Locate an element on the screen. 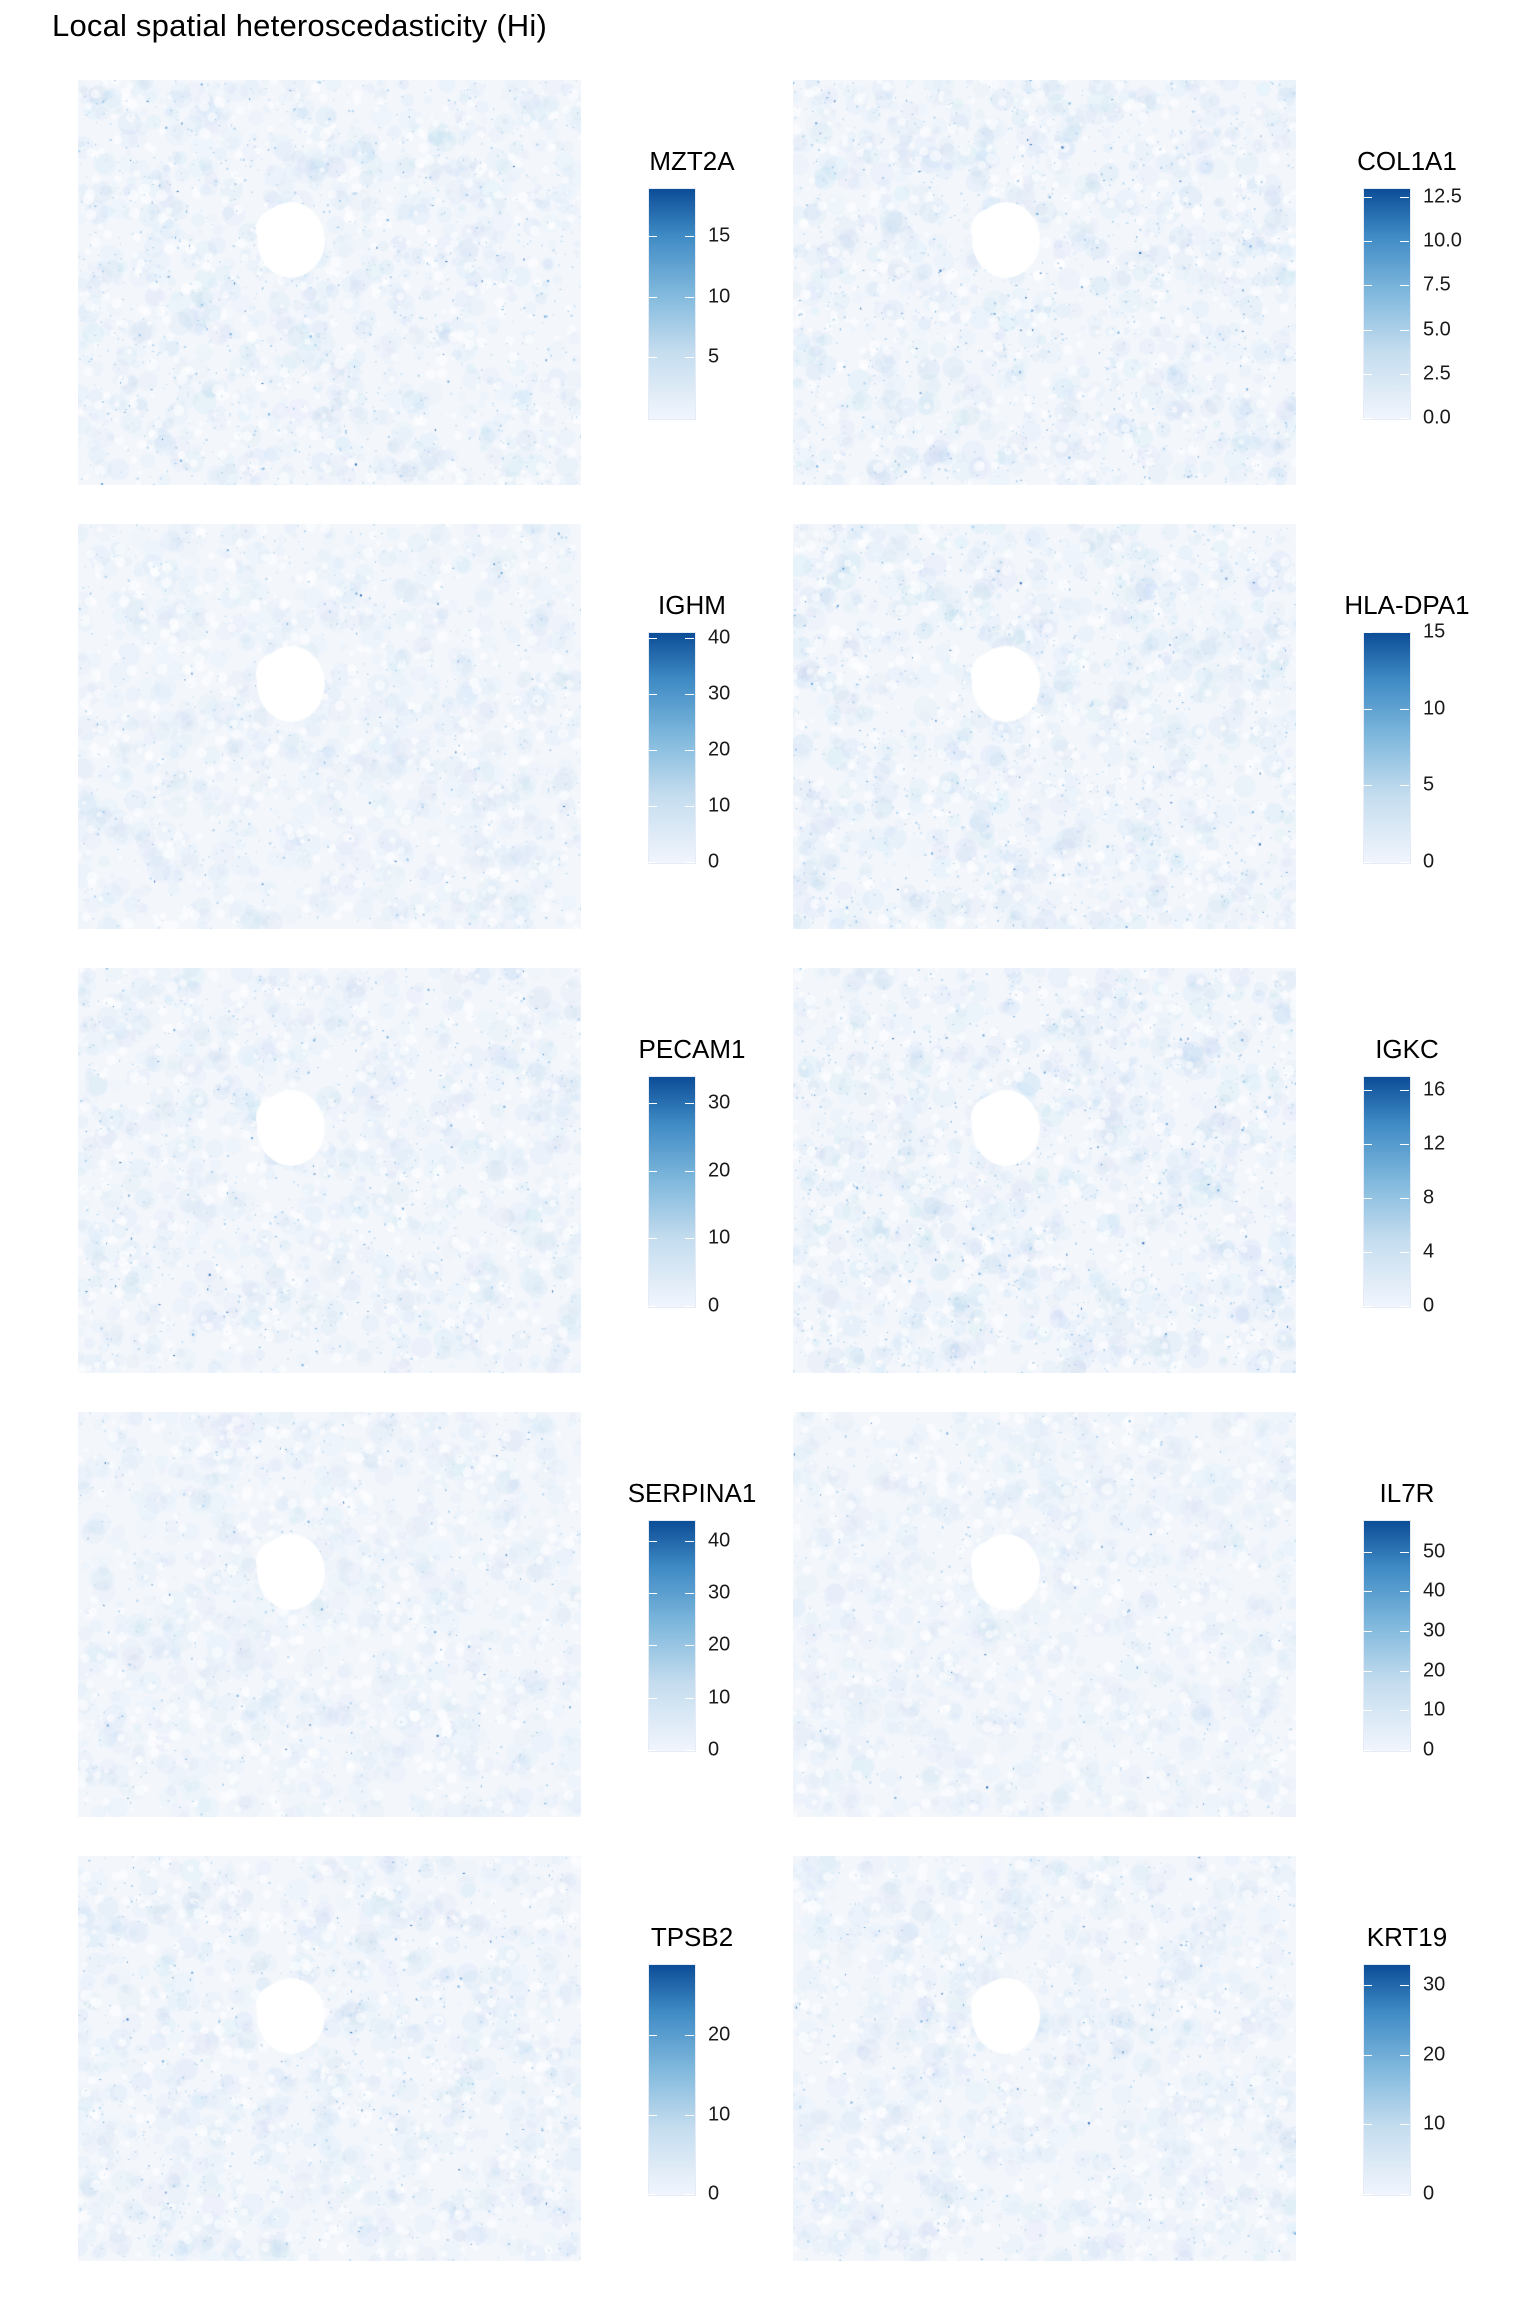 The width and height of the screenshot is (1536, 2304). colorbar-tick-label: 16 is located at coordinates (1434, 1089).